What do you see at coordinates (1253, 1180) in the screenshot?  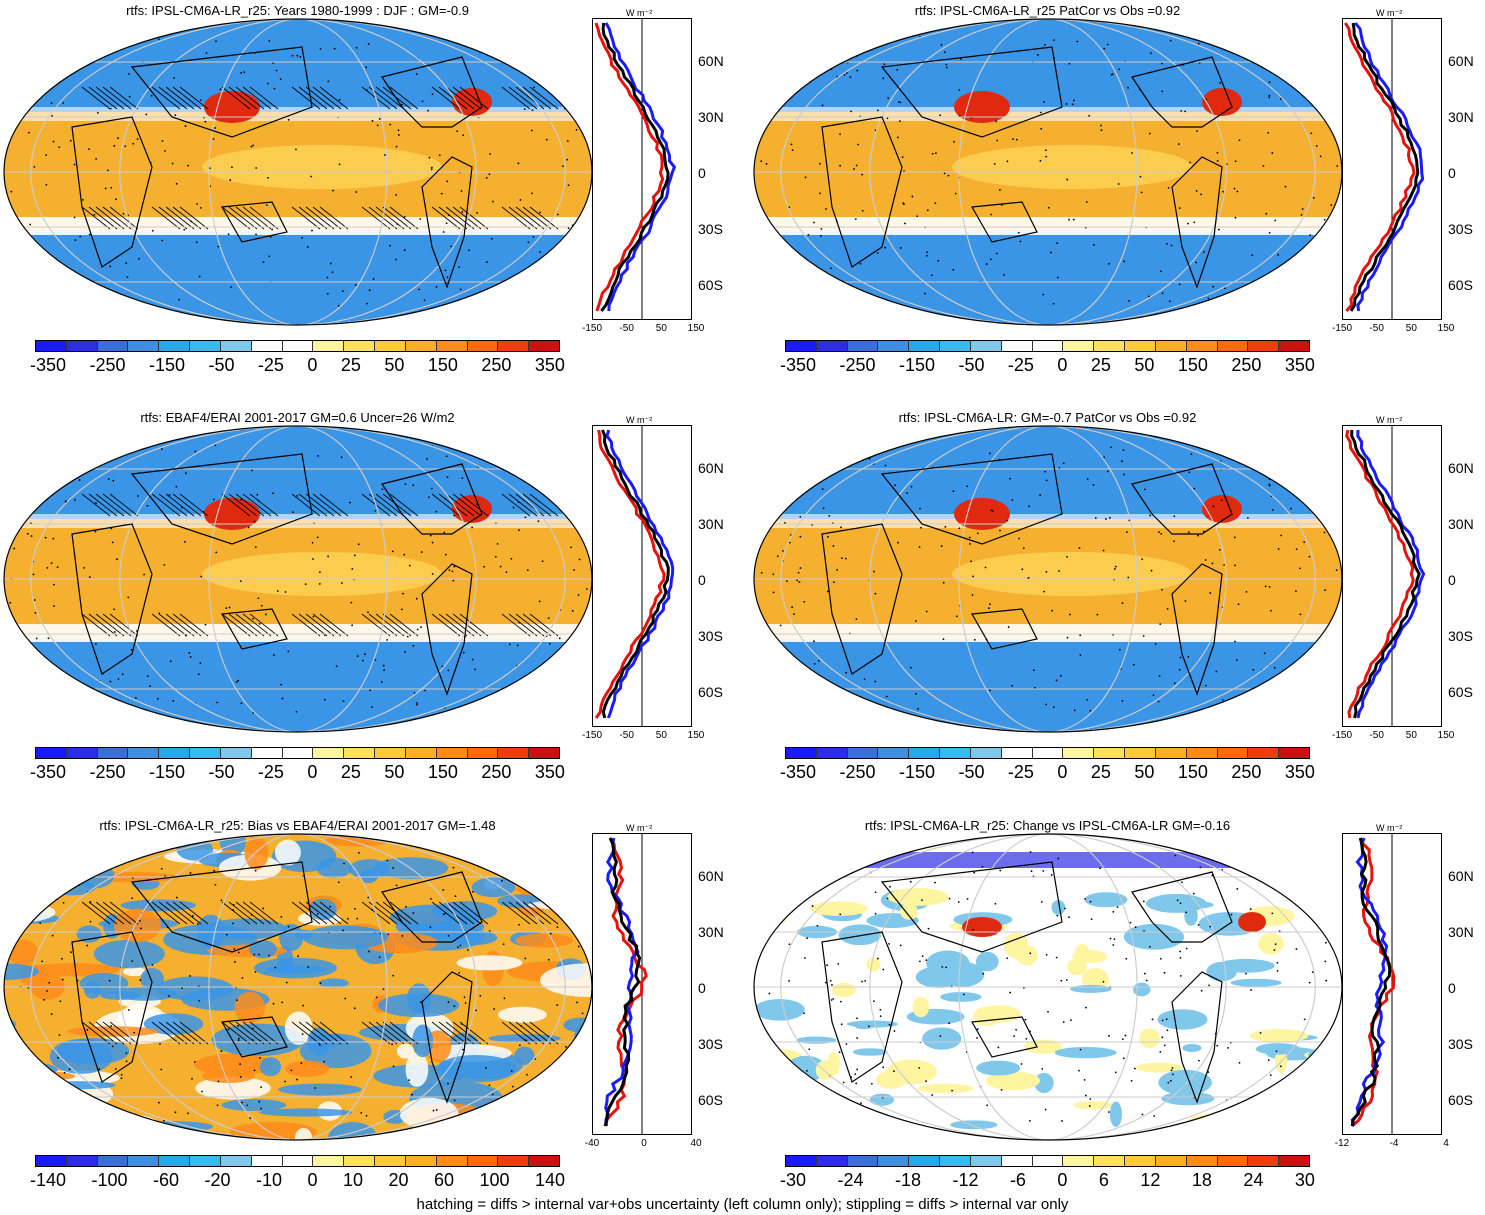 I see `colorbar-tick-label: 24` at bounding box center [1253, 1180].